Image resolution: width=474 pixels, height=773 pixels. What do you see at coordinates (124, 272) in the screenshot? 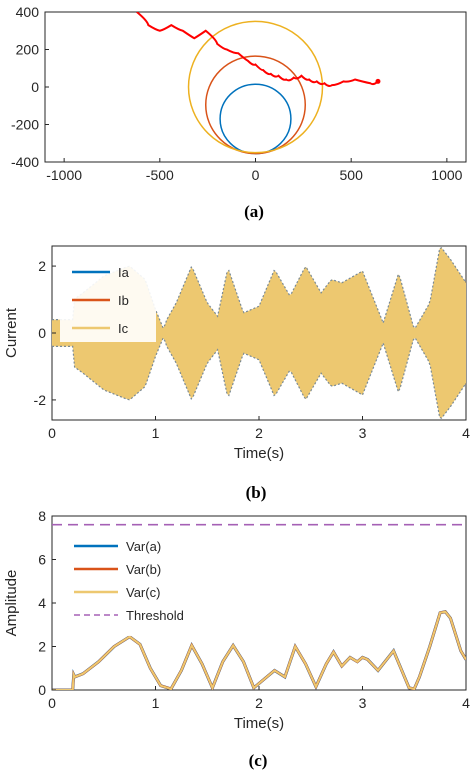
I see `legend-label: Ia` at bounding box center [124, 272].